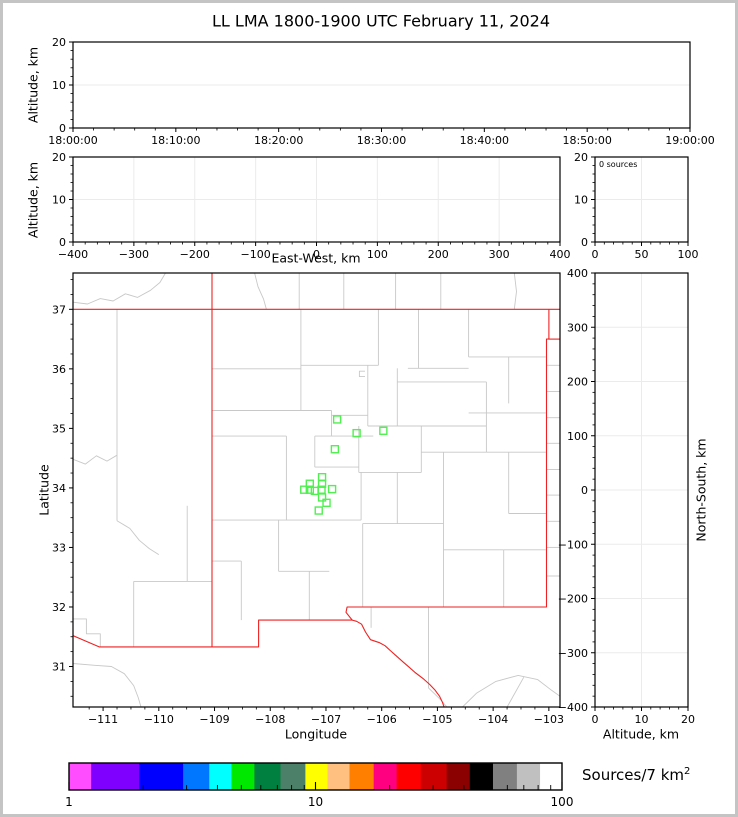 The width and height of the screenshot is (738, 817). What do you see at coordinates (577, 273) in the screenshot?
I see `tick-label: 400` at bounding box center [577, 273].